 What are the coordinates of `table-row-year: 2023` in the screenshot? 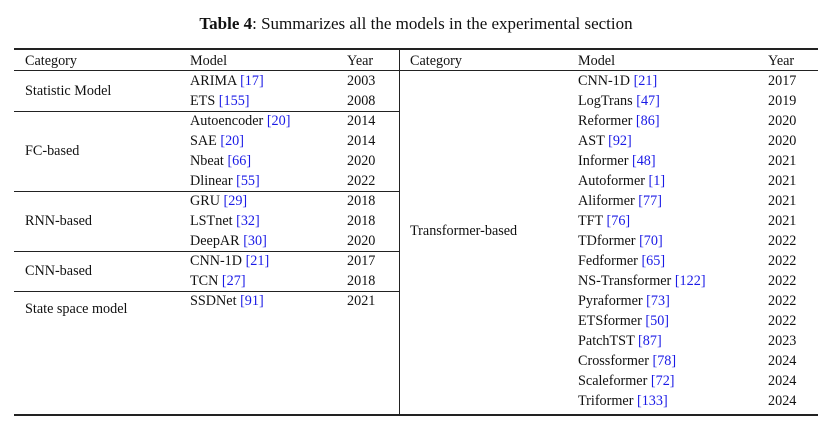 It's located at (782, 341).